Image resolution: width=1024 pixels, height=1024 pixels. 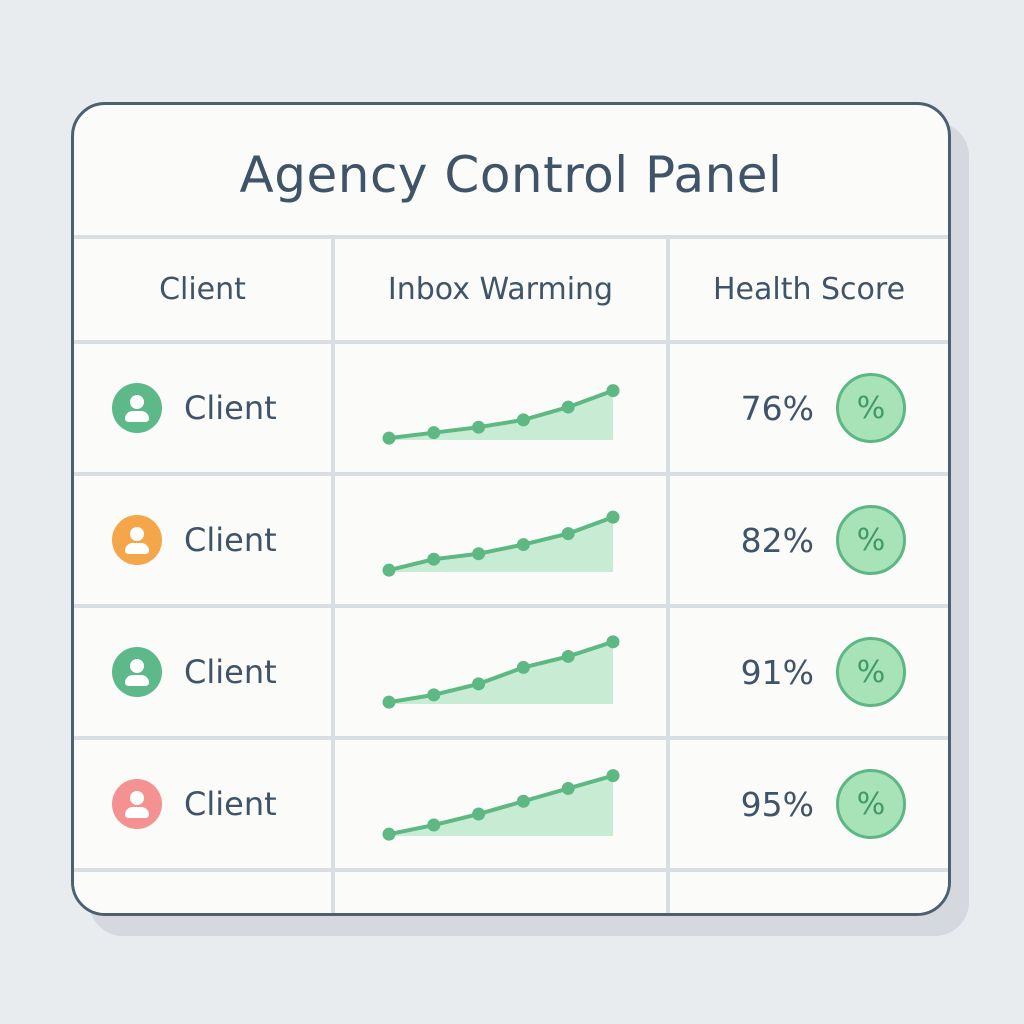 I want to click on health-score-cell: 76% %, so click(x=809, y=408).